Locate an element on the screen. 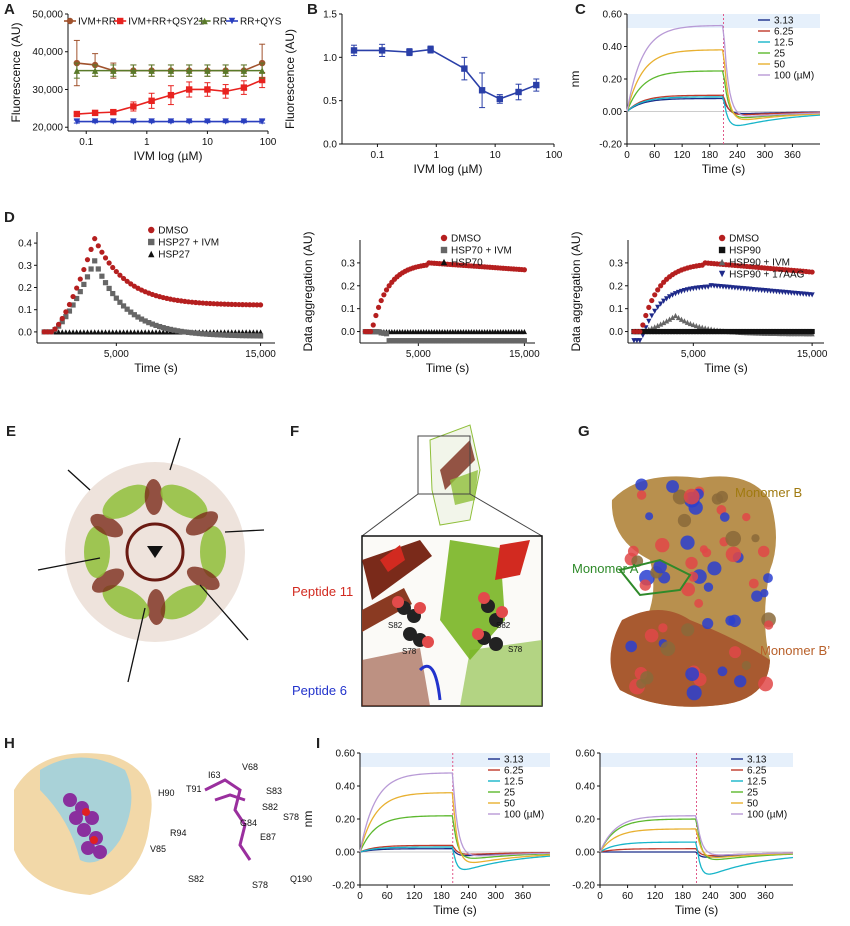 This screenshot has height=926, width=850. monomer-b-prime-label: Monomer B’ is located at coordinates (795, 650).